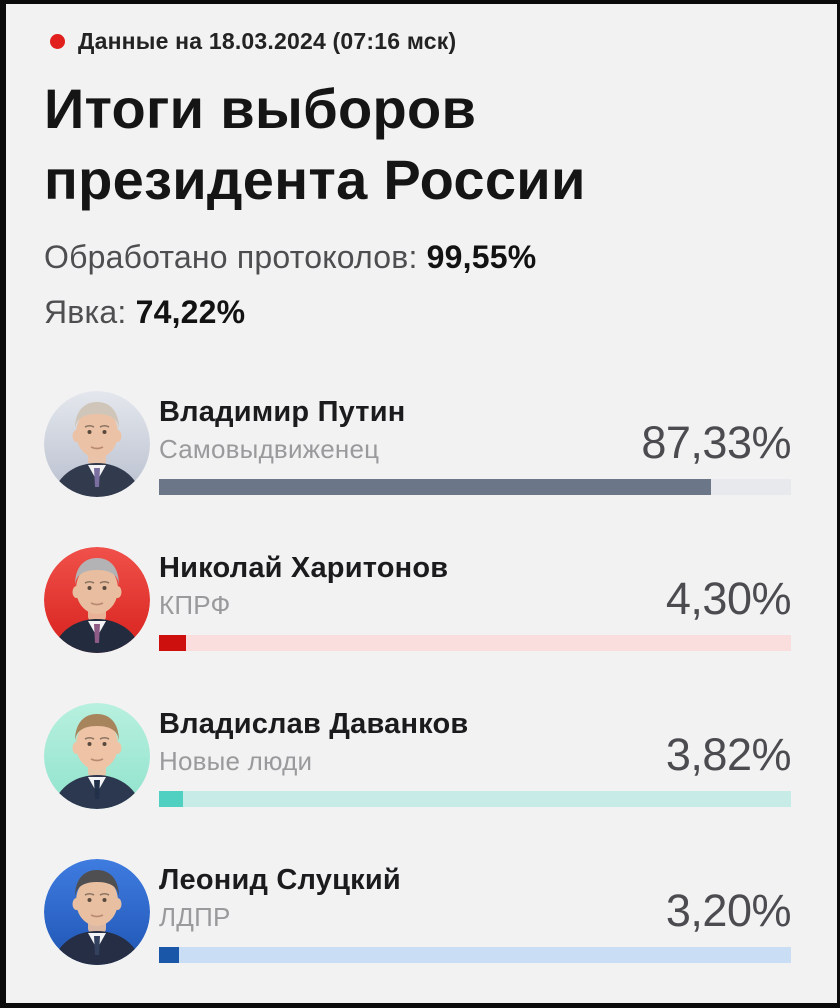 This screenshot has width=840, height=1008. I want to click on protocols-processed: Обработано протоколов: 99,55%, so click(417, 257).